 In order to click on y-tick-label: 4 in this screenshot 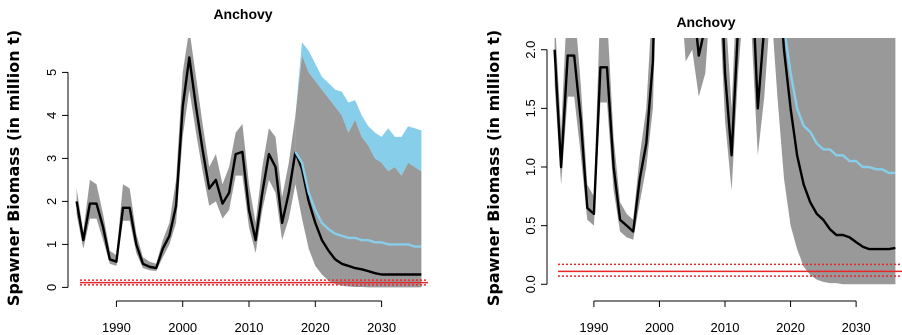, I will do `click(51, 115)`.